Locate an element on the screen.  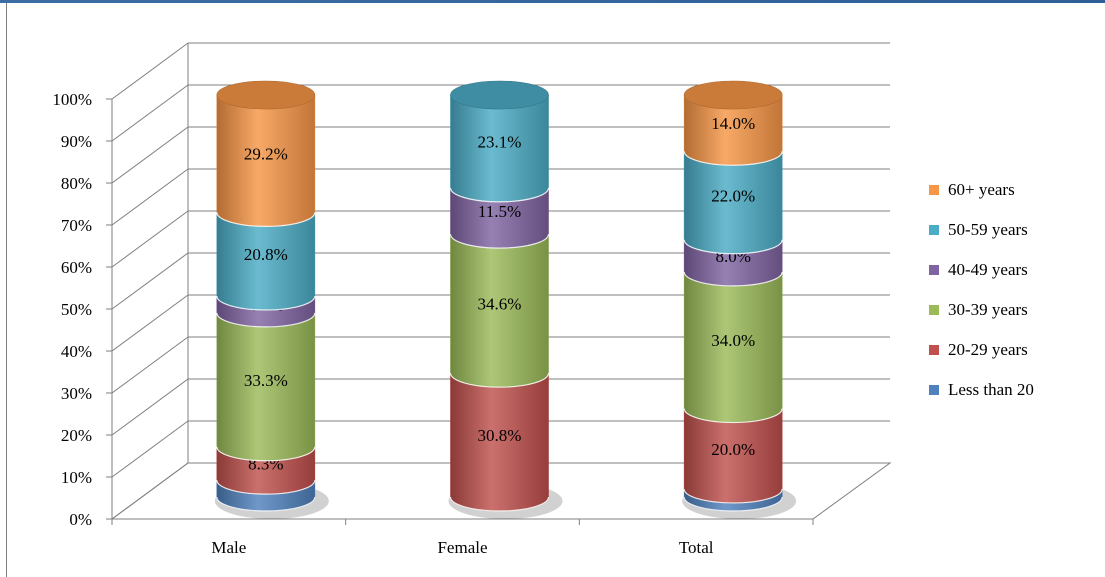
y-tick-label: 70% is located at coordinates (76, 225).